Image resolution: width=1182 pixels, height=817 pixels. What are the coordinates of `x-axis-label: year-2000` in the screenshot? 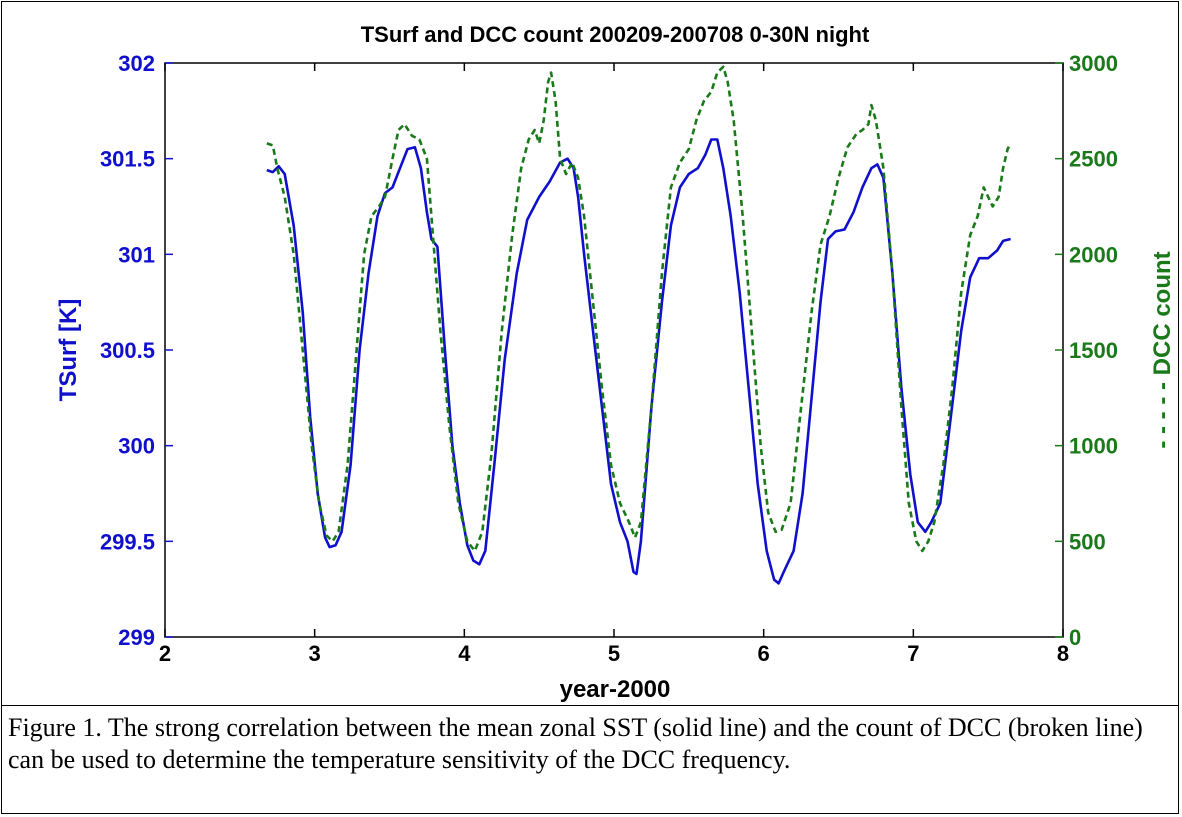 It's located at (615, 689).